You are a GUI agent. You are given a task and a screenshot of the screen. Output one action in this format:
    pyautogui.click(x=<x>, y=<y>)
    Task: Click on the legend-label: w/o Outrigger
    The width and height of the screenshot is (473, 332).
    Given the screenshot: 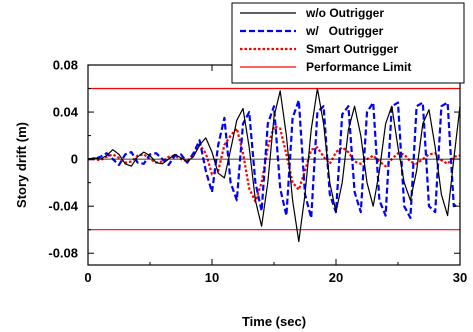 What is the action you would take?
    pyautogui.click(x=344, y=13)
    